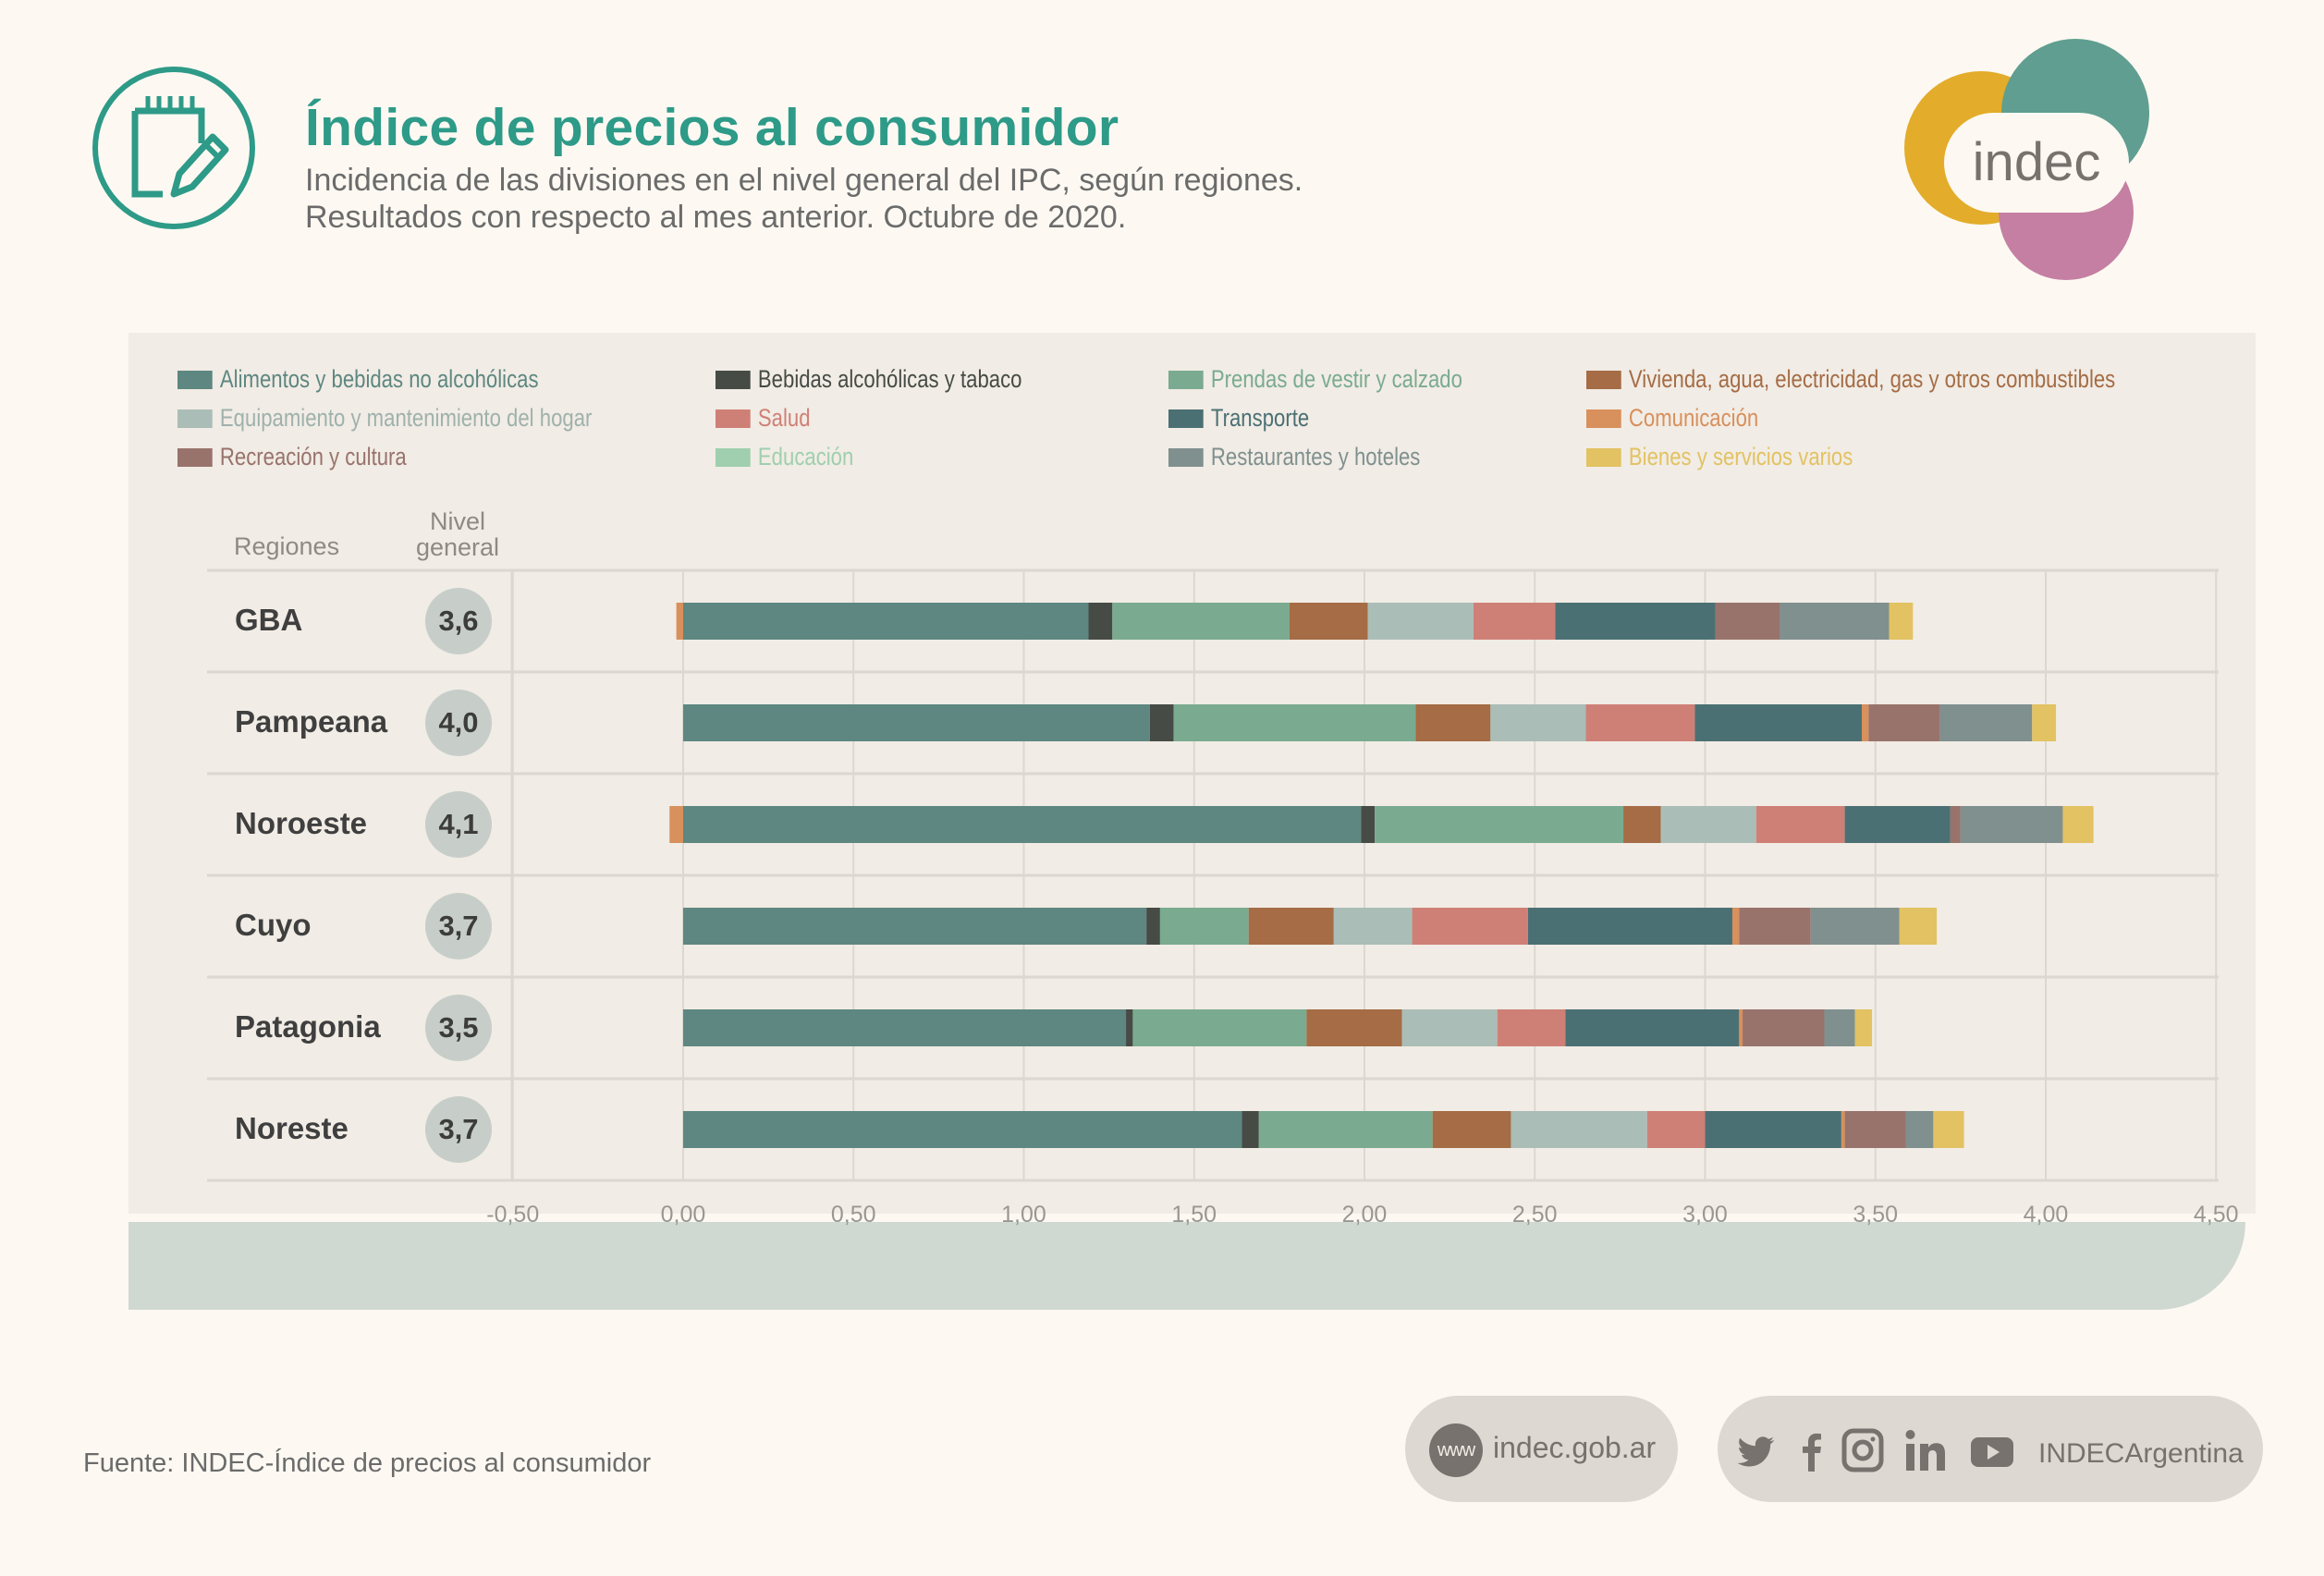 This screenshot has height=1576, width=2324. Describe the element at coordinates (1336, 379) in the screenshot. I see `legend-label: Prendas de vestir y calzado` at that location.